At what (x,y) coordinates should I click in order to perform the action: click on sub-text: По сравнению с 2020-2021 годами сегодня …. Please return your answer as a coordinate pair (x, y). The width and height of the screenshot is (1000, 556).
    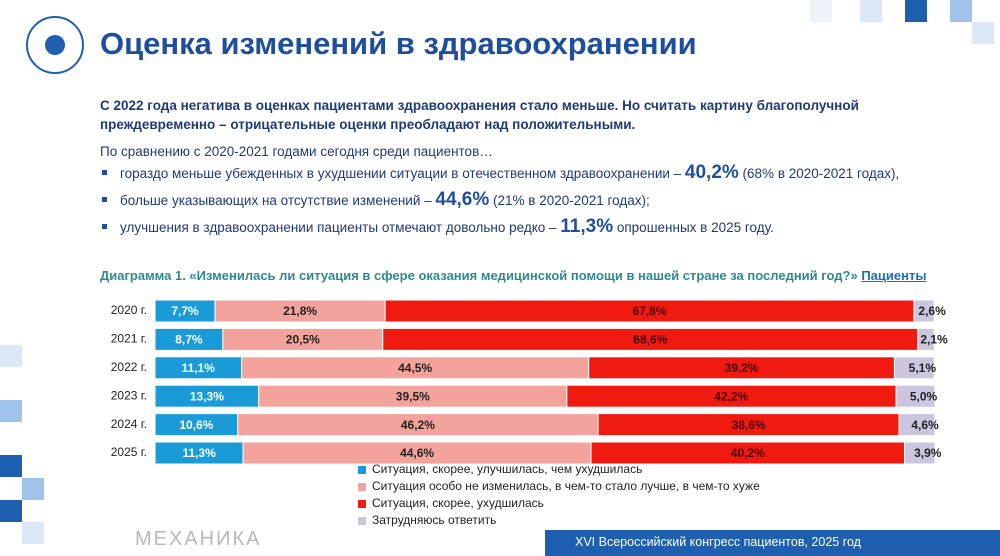
    Looking at the image, I should click on (296, 151).